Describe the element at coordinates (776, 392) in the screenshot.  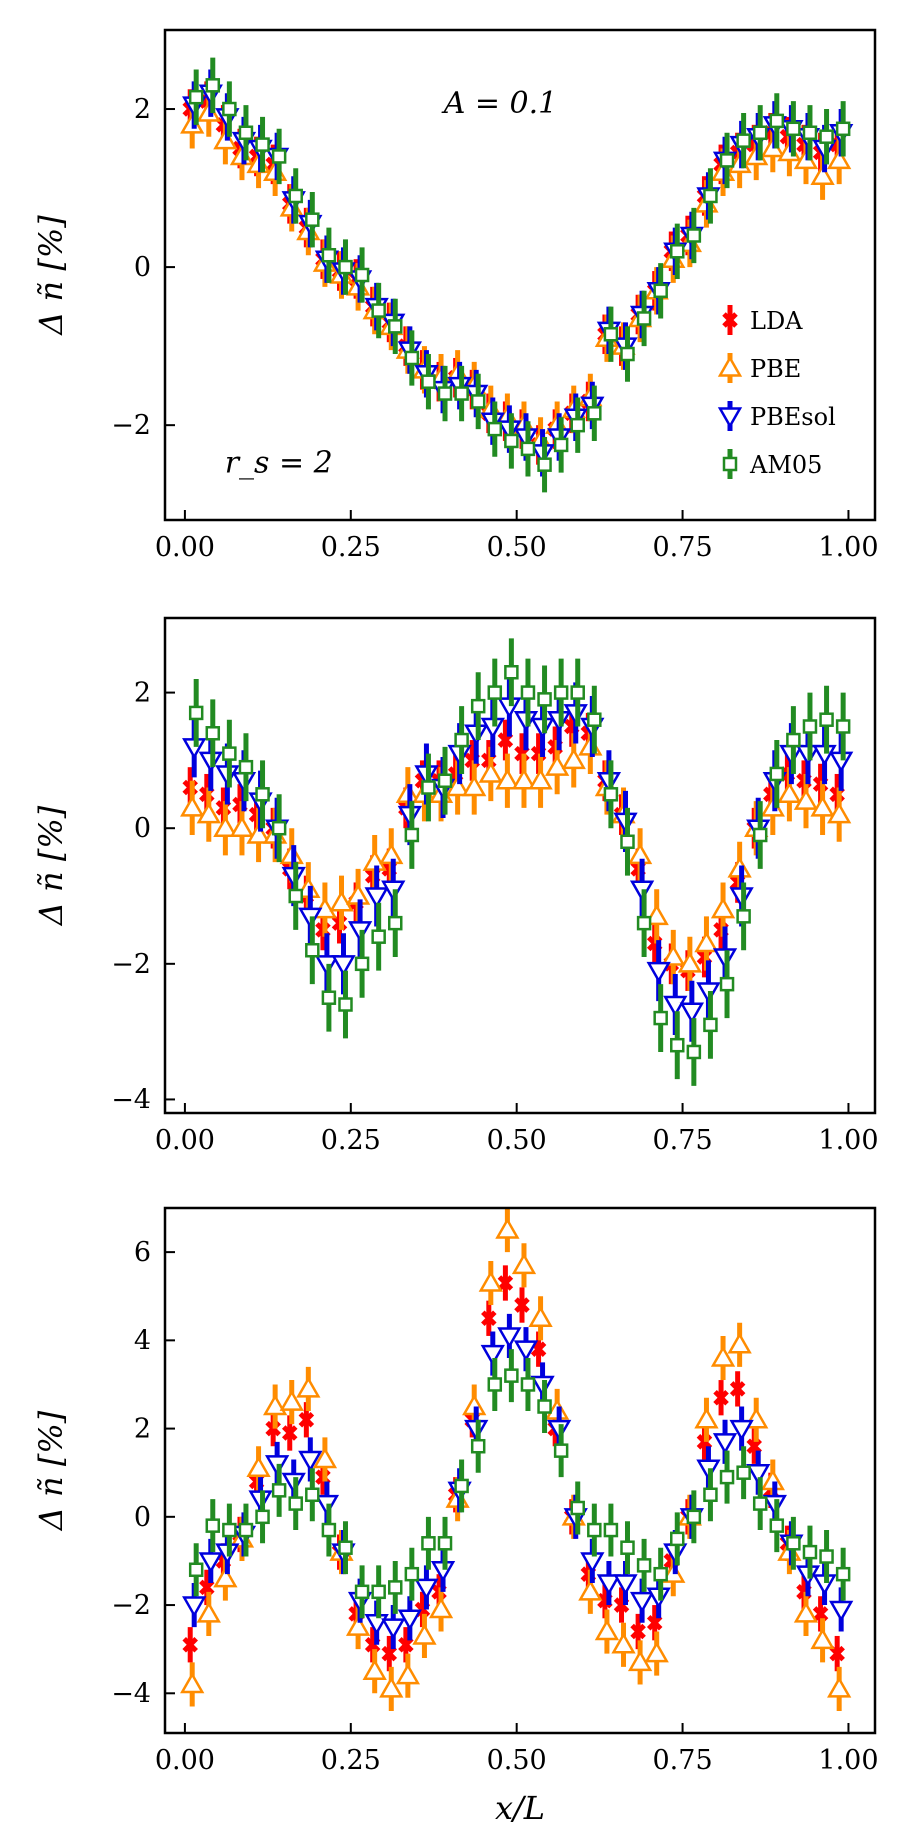
I see `legend: LDA PBE PBEsol AM05` at that location.